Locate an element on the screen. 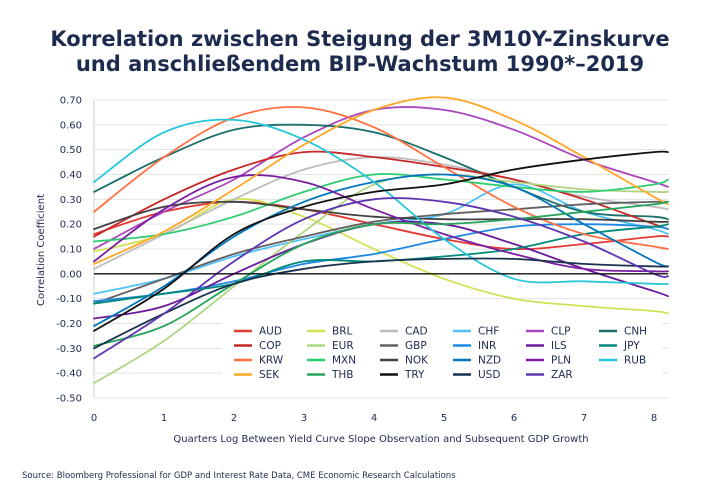 The image size is (720, 500). y-axis-title: Correlation Coefficient is located at coordinates (41, 250).